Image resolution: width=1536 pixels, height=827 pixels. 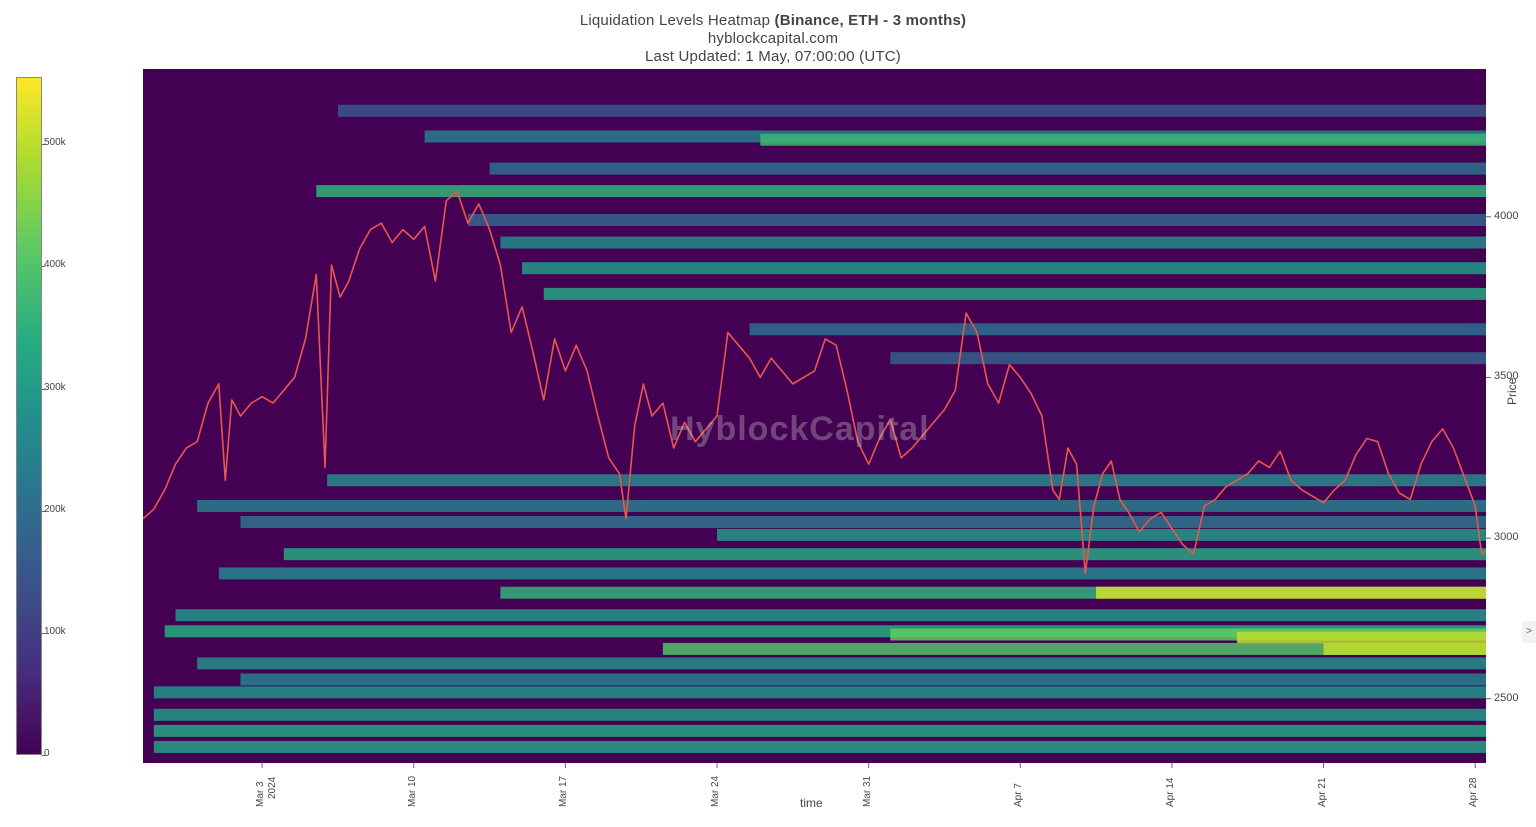 I want to click on colorbar, so click(x=29, y=416).